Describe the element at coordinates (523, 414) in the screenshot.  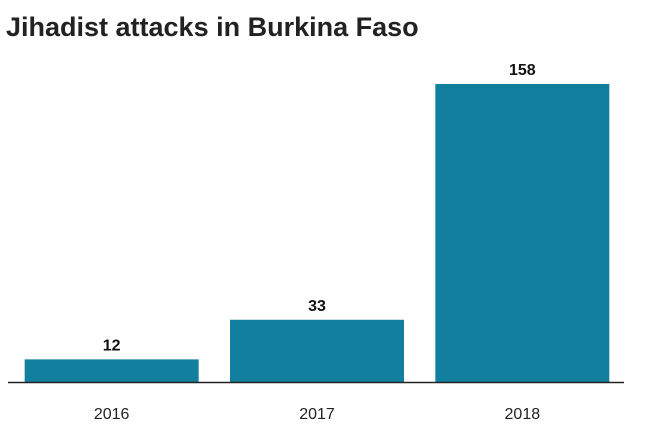
I see `x-tick-label-2018: 2018` at that location.